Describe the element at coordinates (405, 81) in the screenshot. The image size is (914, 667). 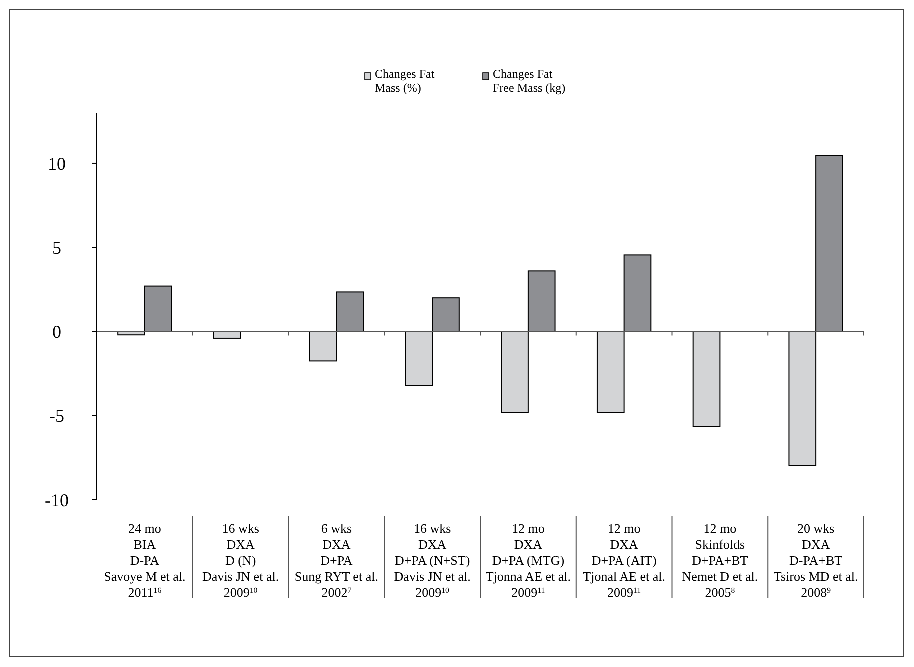
I see `legend-label: Changes Fat Mass (%)` at that location.